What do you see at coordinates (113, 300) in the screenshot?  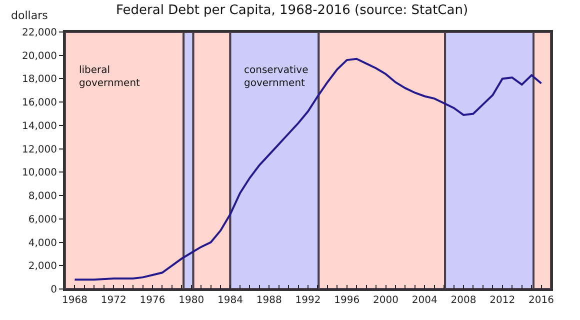 I see `x-tick-label: 1972` at bounding box center [113, 300].